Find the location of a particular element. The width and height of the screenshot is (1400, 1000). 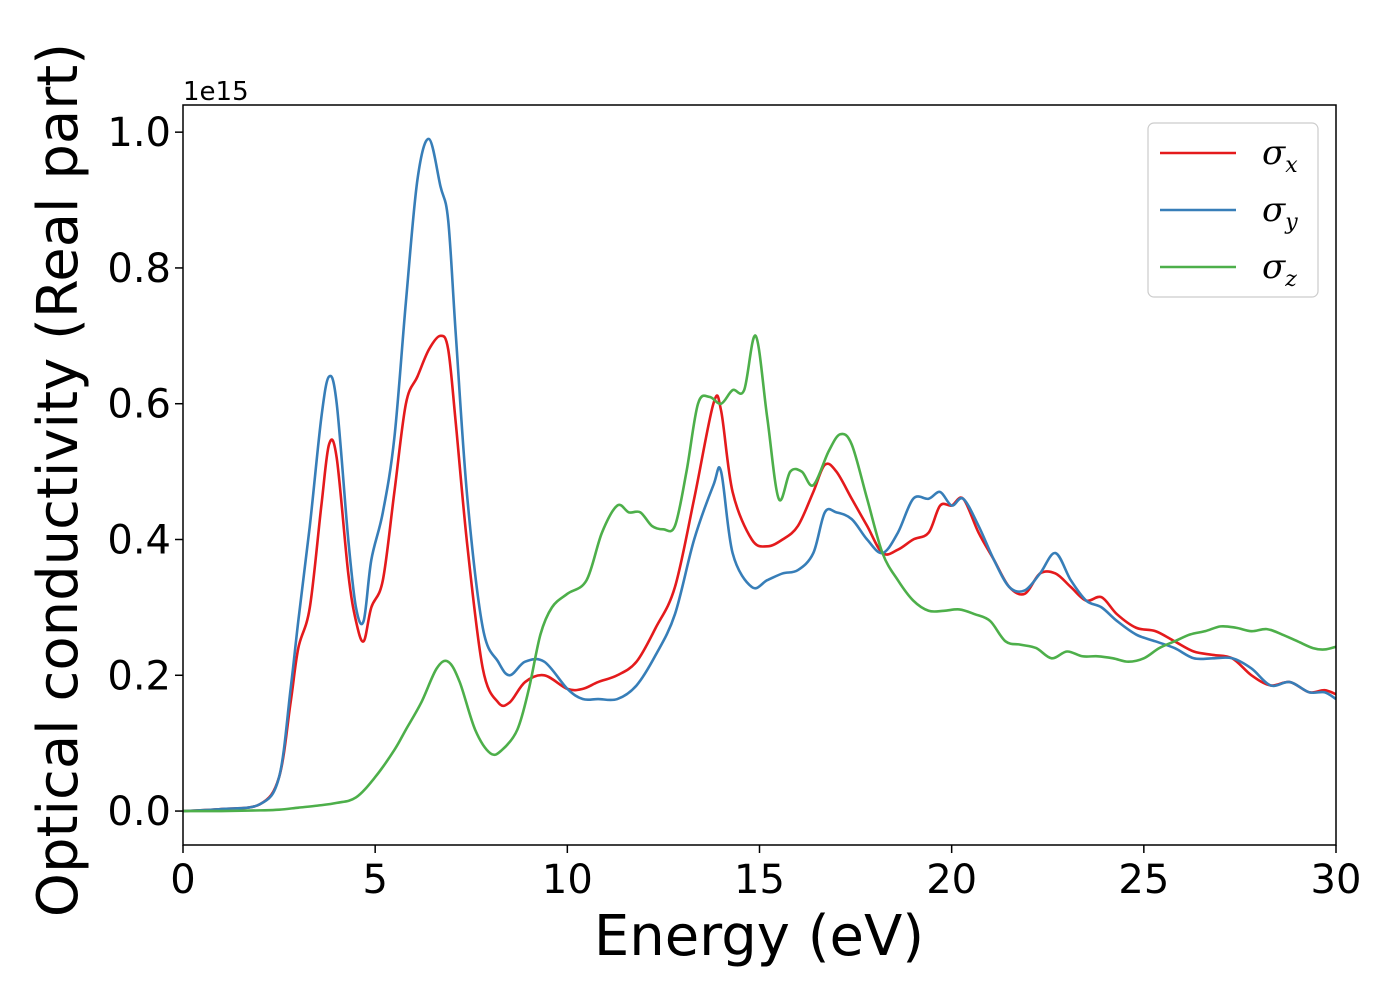

legend-subscript: z is located at coordinates (1290, 279).